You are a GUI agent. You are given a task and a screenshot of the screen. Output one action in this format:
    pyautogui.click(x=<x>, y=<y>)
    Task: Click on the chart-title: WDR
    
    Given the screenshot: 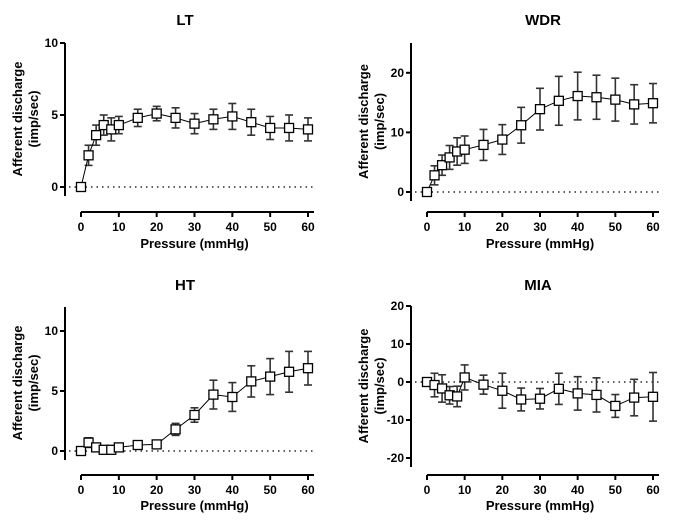 What is the action you would take?
    pyautogui.click(x=543, y=20)
    